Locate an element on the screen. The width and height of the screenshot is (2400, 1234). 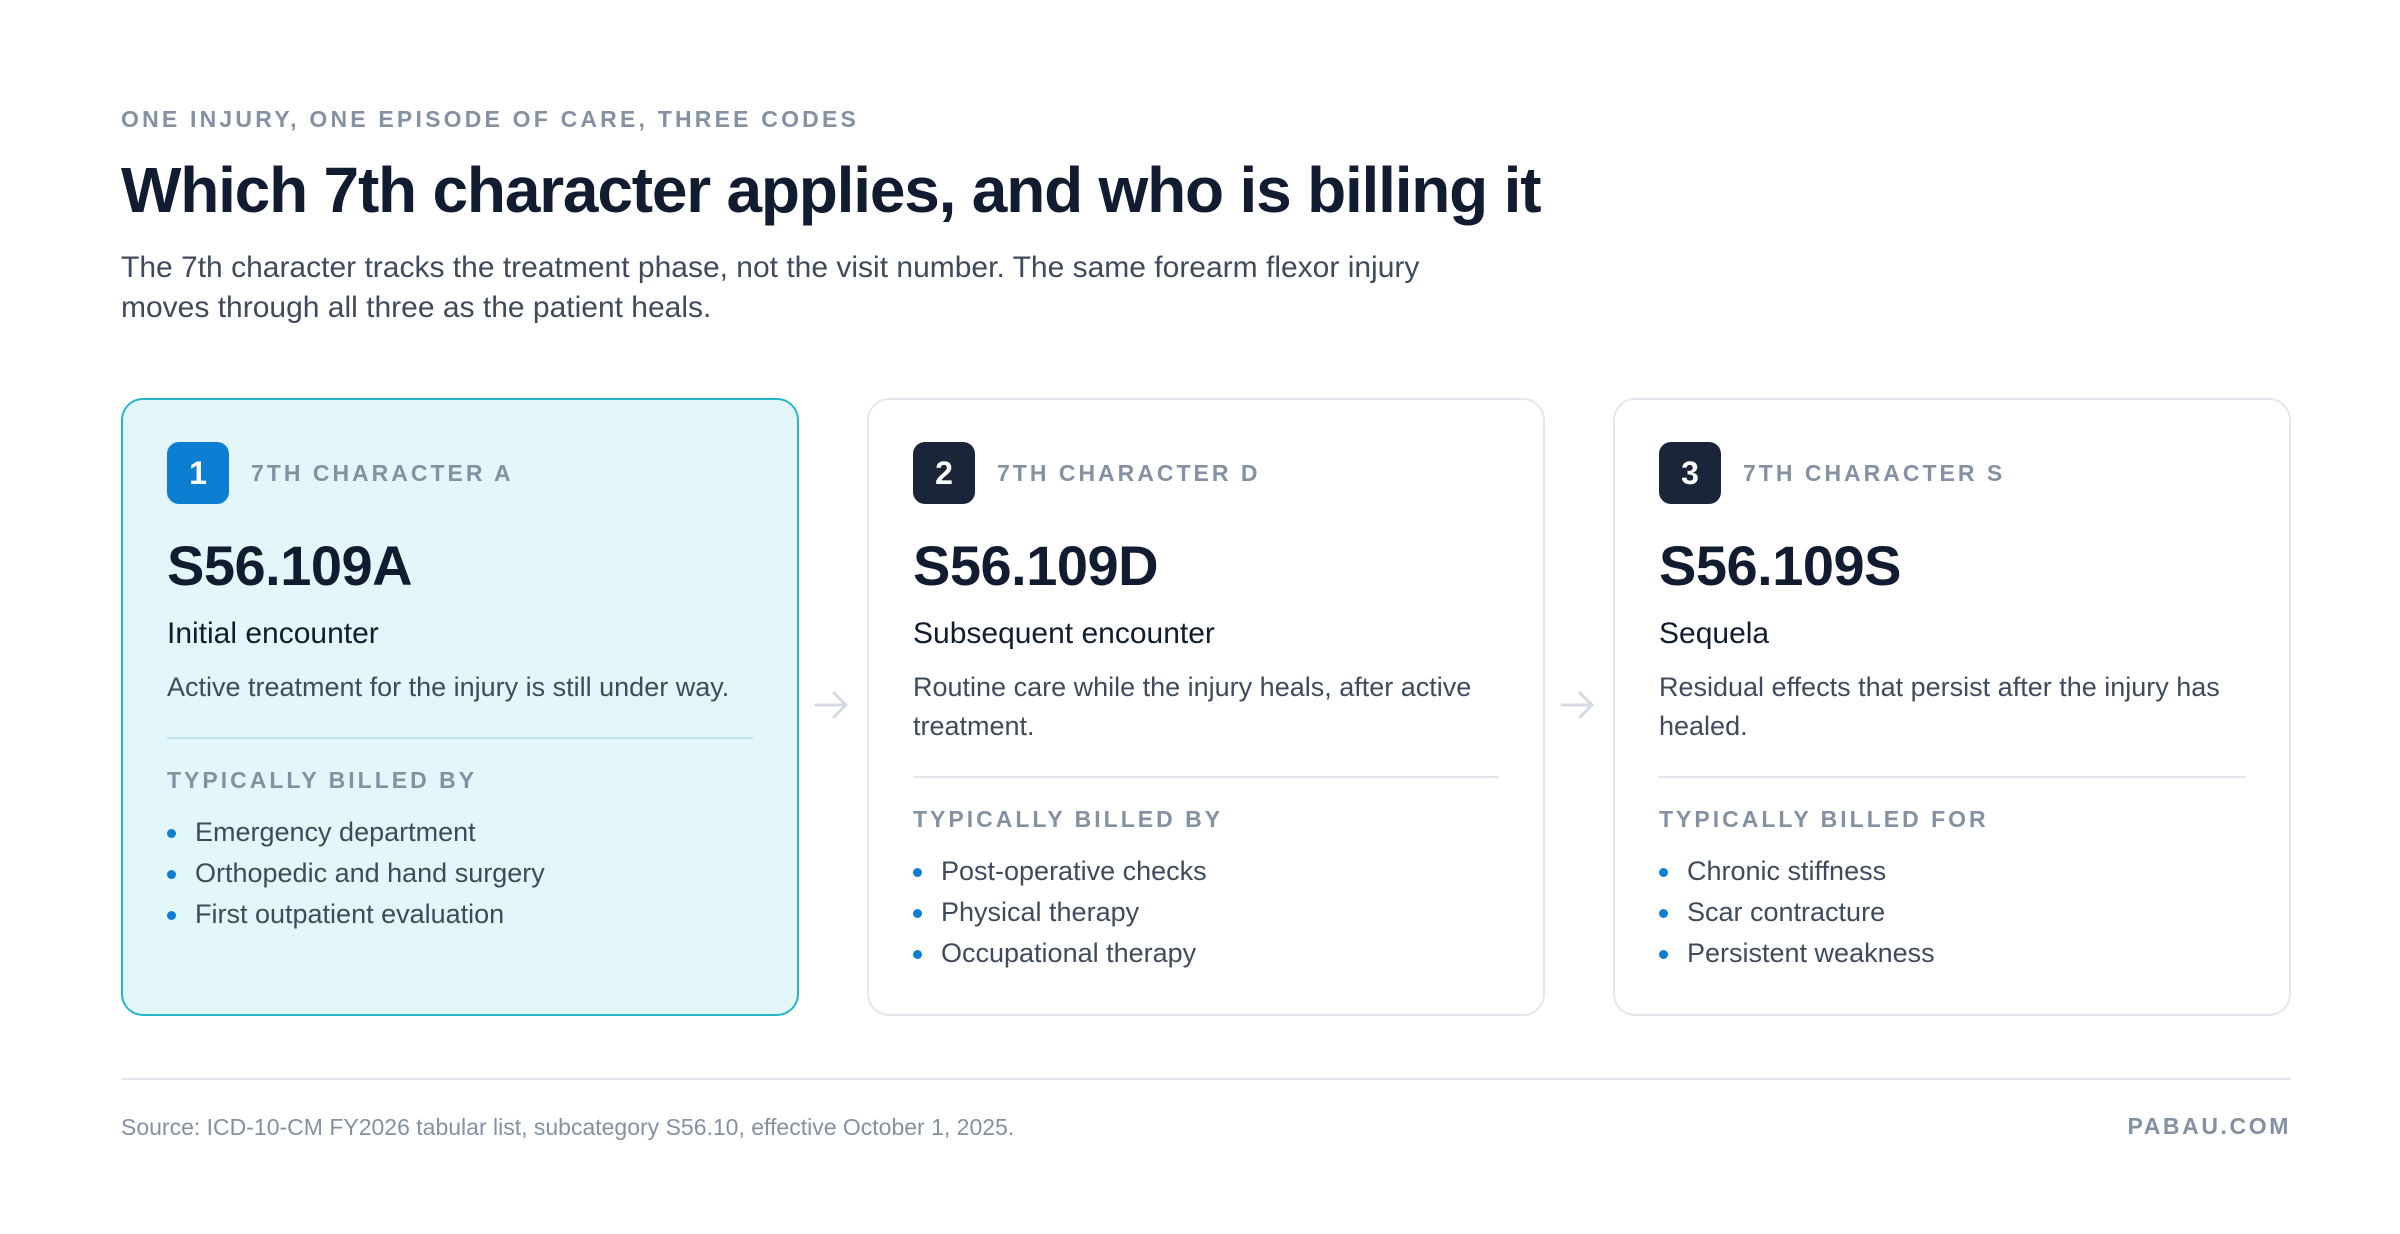
step-number-badge: 1 is located at coordinates (198, 473).